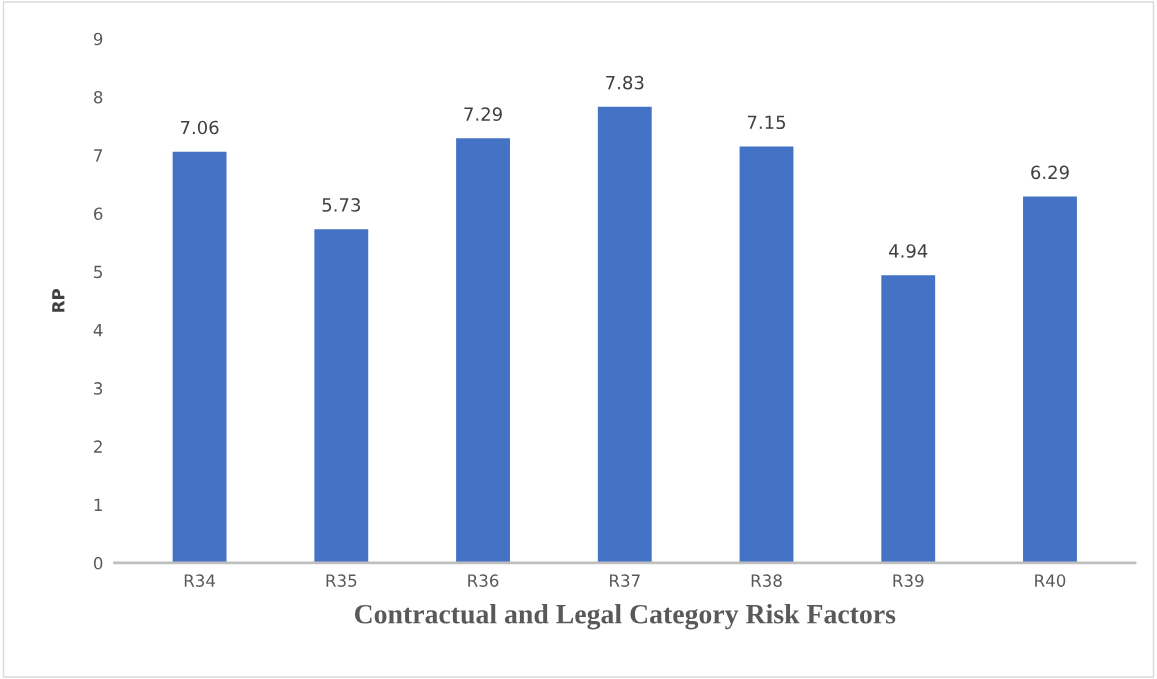 This screenshot has width=1157, height=679. What do you see at coordinates (199, 127) in the screenshot?
I see `data-label: 7.06` at bounding box center [199, 127].